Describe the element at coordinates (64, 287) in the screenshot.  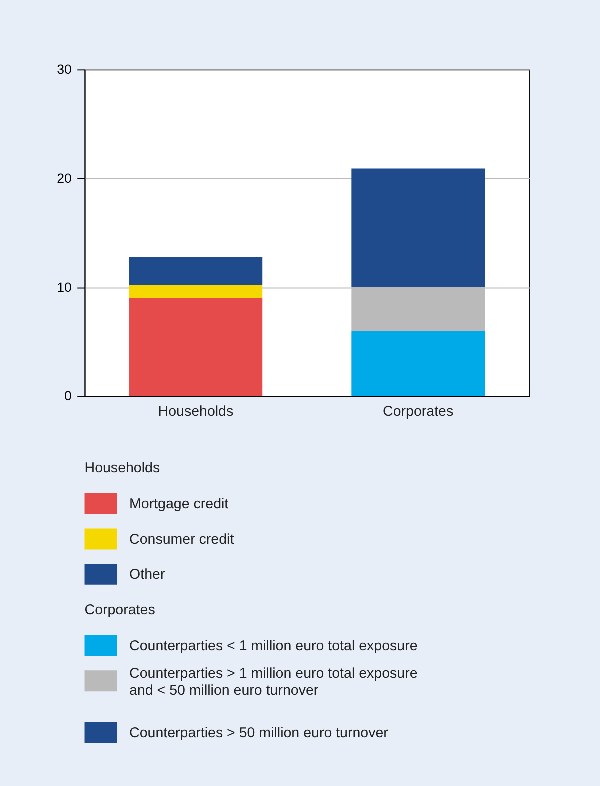
I see `y-tick-label: 10` at that location.